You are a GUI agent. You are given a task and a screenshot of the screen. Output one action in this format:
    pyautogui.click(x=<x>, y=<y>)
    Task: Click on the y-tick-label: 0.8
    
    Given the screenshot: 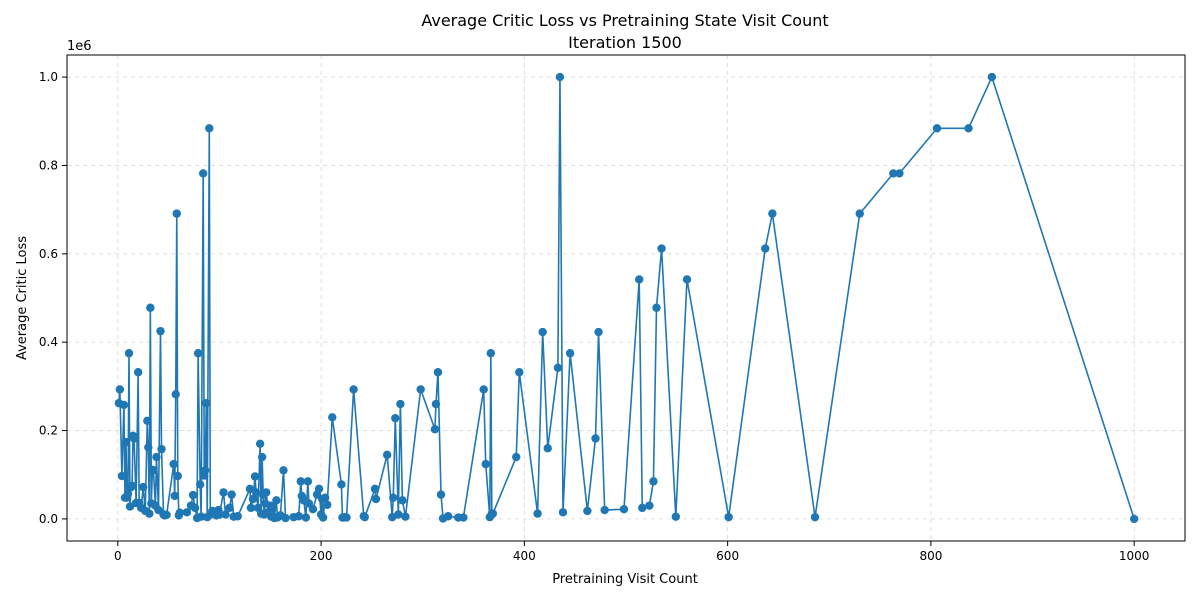 What is the action you would take?
    pyautogui.click(x=48, y=165)
    